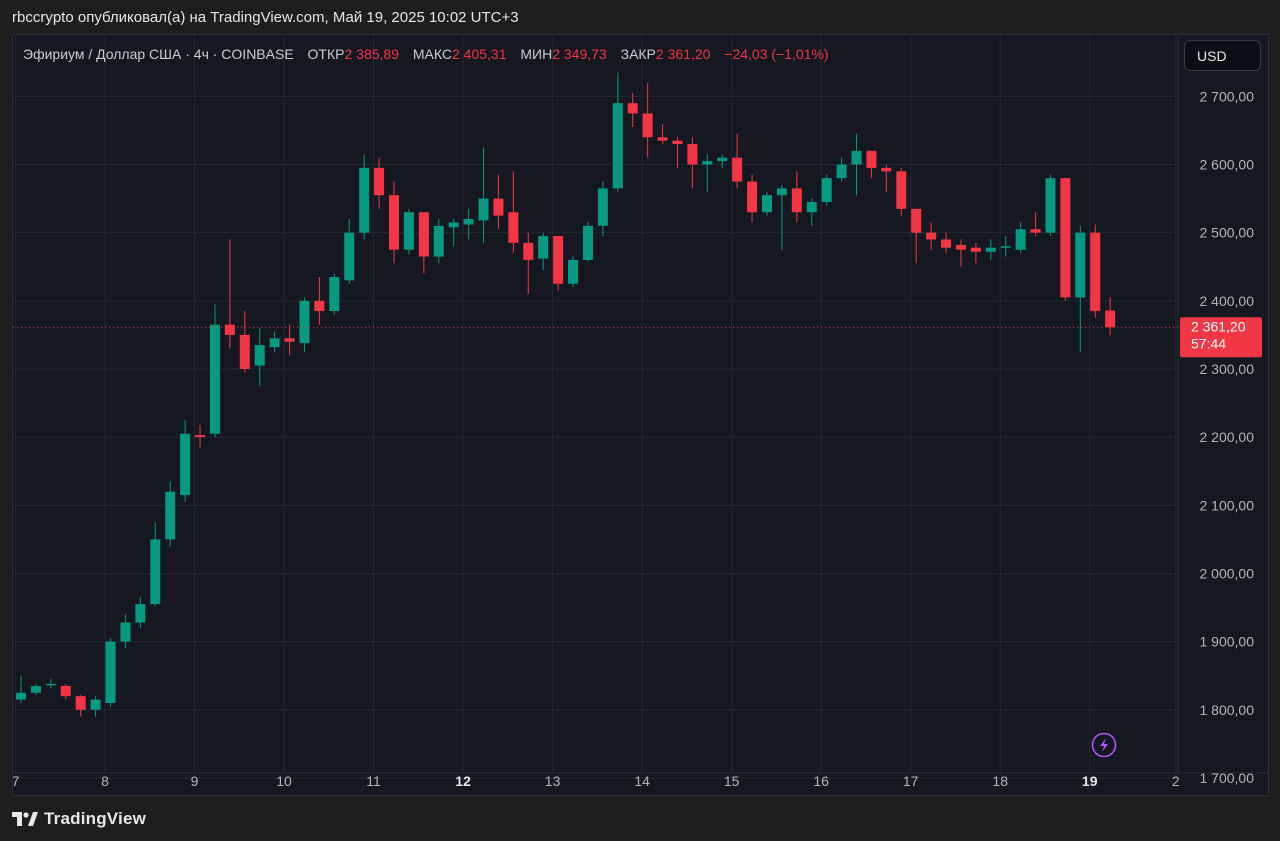 This screenshot has height=841, width=1280. Describe the element at coordinates (1104, 745) in the screenshot. I see `lightning-icon` at that location.